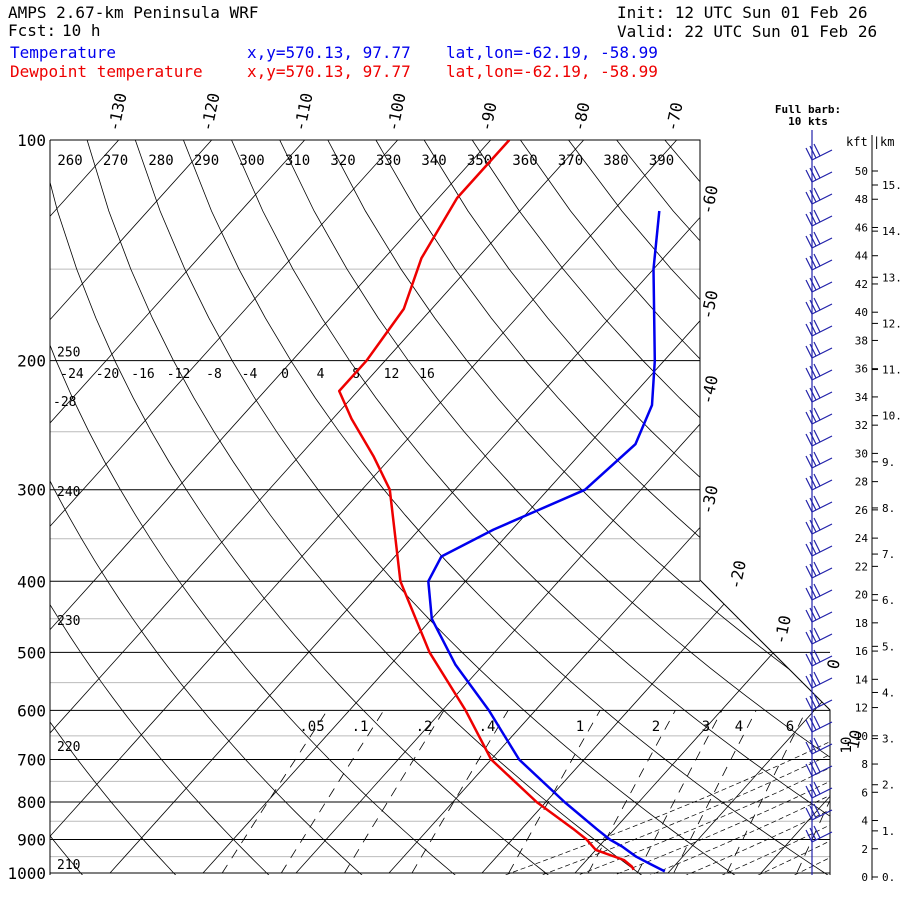  Describe the element at coordinates (31, 490) in the screenshot. I see `pressure-label: 300` at that location.